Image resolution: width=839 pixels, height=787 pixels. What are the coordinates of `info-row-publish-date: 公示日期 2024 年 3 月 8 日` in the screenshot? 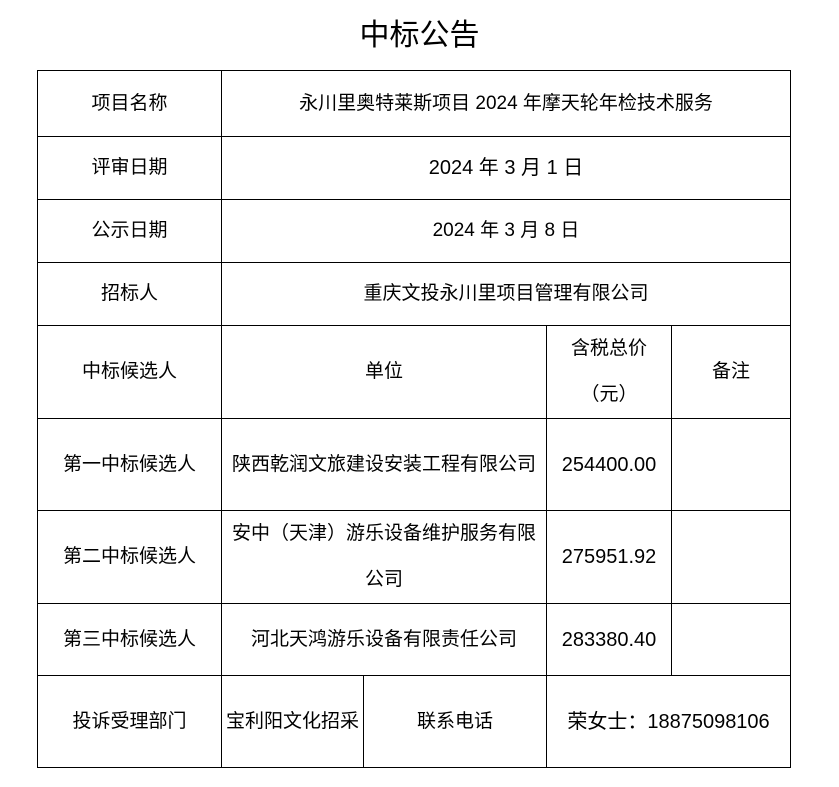 It's located at (414, 231).